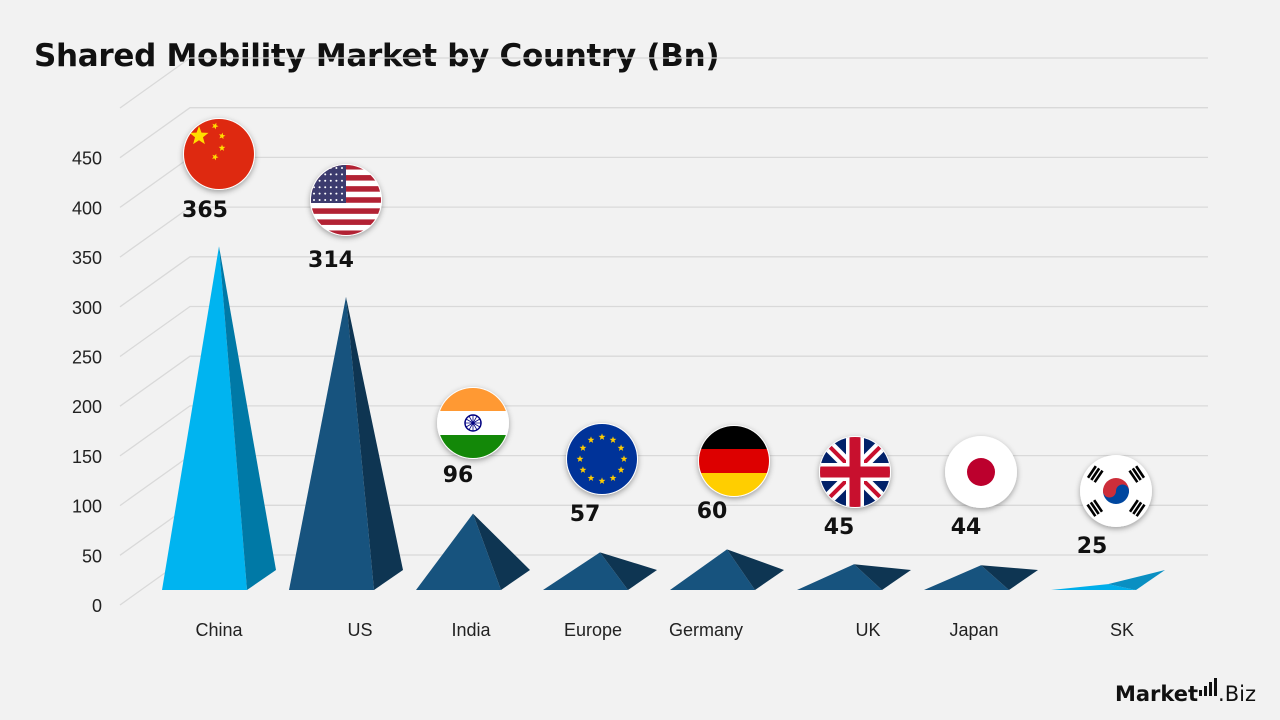 The width and height of the screenshot is (1280, 720). What do you see at coordinates (219, 154) in the screenshot?
I see `china-flag-icon` at bounding box center [219, 154].